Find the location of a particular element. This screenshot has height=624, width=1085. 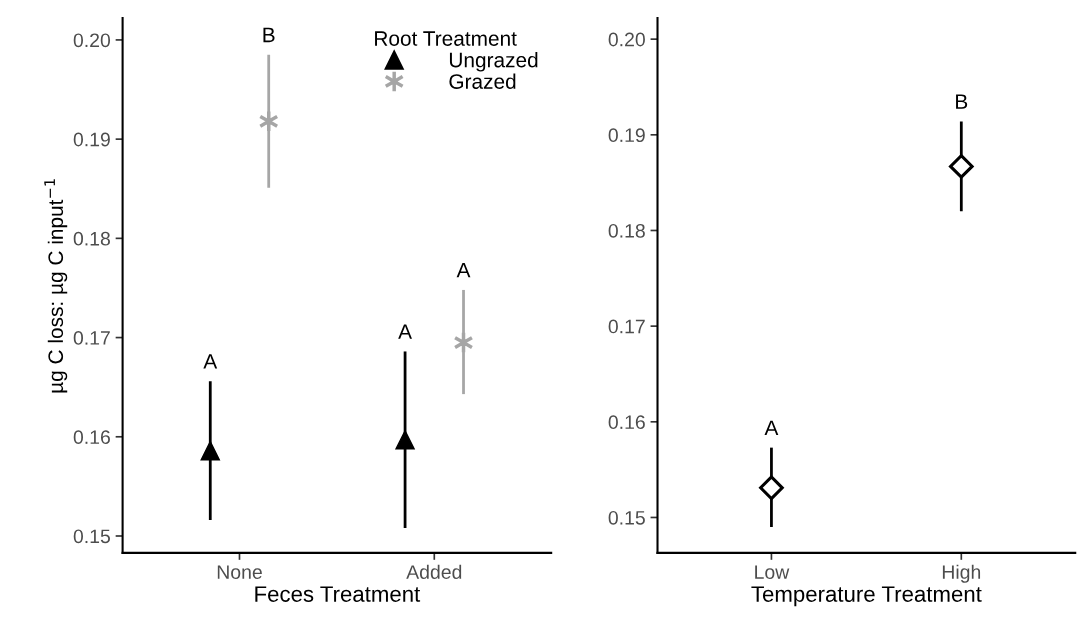

legend-label: Ungrazed is located at coordinates (493, 62).